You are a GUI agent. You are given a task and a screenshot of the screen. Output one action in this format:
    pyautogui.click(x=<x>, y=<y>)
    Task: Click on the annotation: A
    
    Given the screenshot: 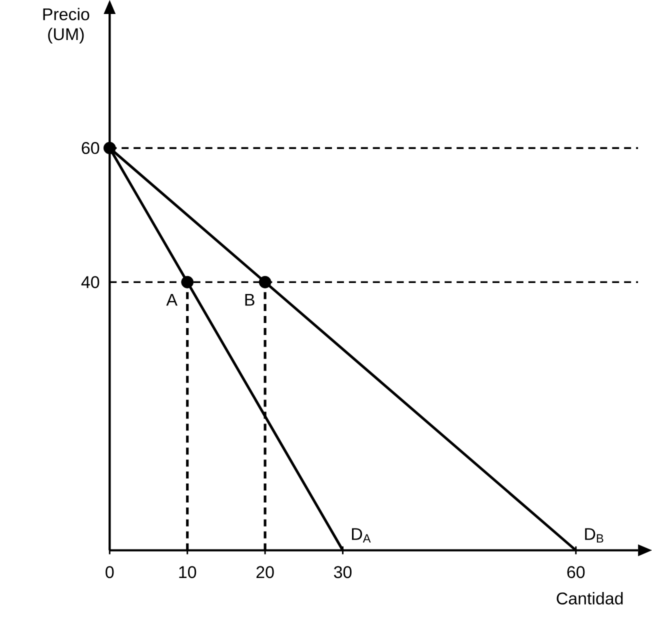 What is the action you would take?
    pyautogui.click(x=172, y=300)
    